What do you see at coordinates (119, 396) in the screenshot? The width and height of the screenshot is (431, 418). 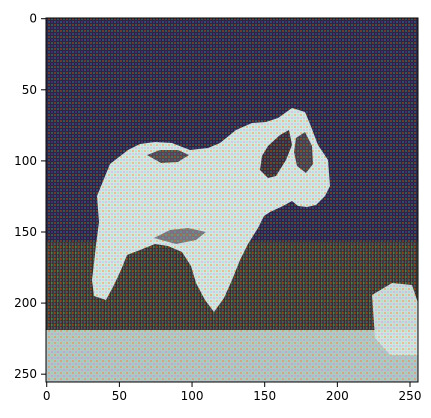 I see `x-tick-label: 50` at bounding box center [119, 396].